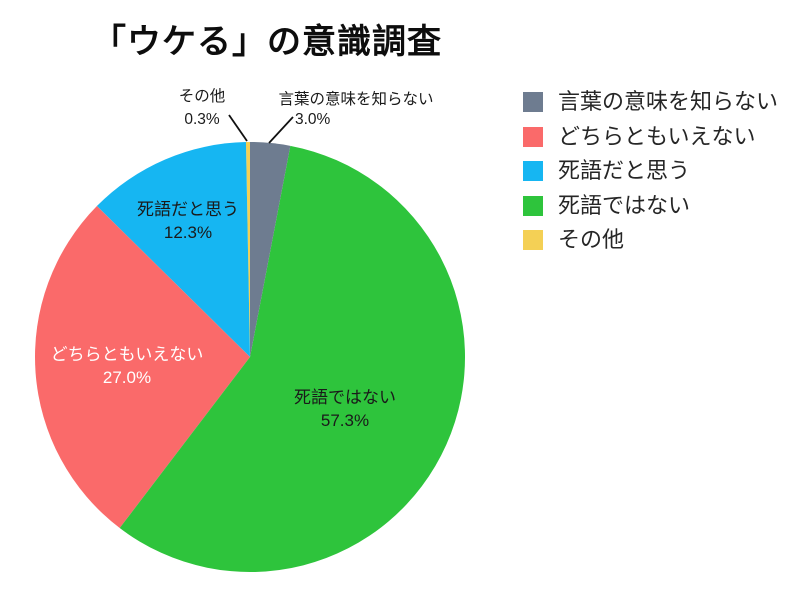 This screenshot has height=600, width=800. I want to click on callout-unknown-meaning: 言葉の意味を知らない, so click(355, 99).